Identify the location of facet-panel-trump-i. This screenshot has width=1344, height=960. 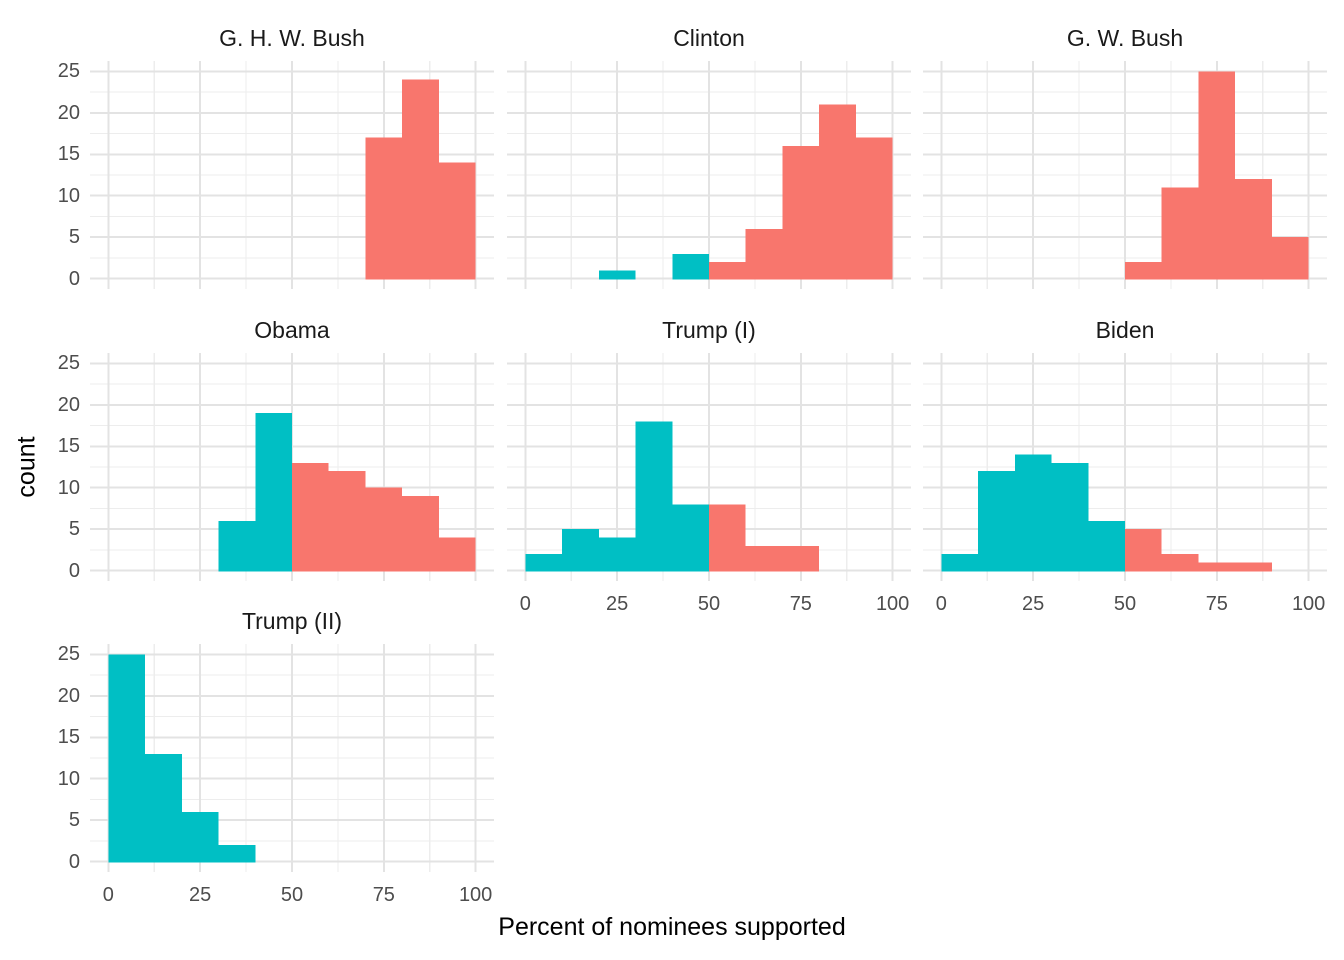
(709, 467).